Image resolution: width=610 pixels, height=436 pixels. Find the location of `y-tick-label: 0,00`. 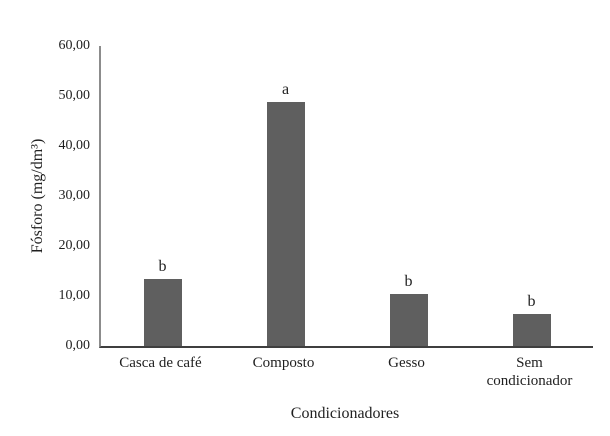

y-tick-label: 0,00 is located at coordinates (78, 345).